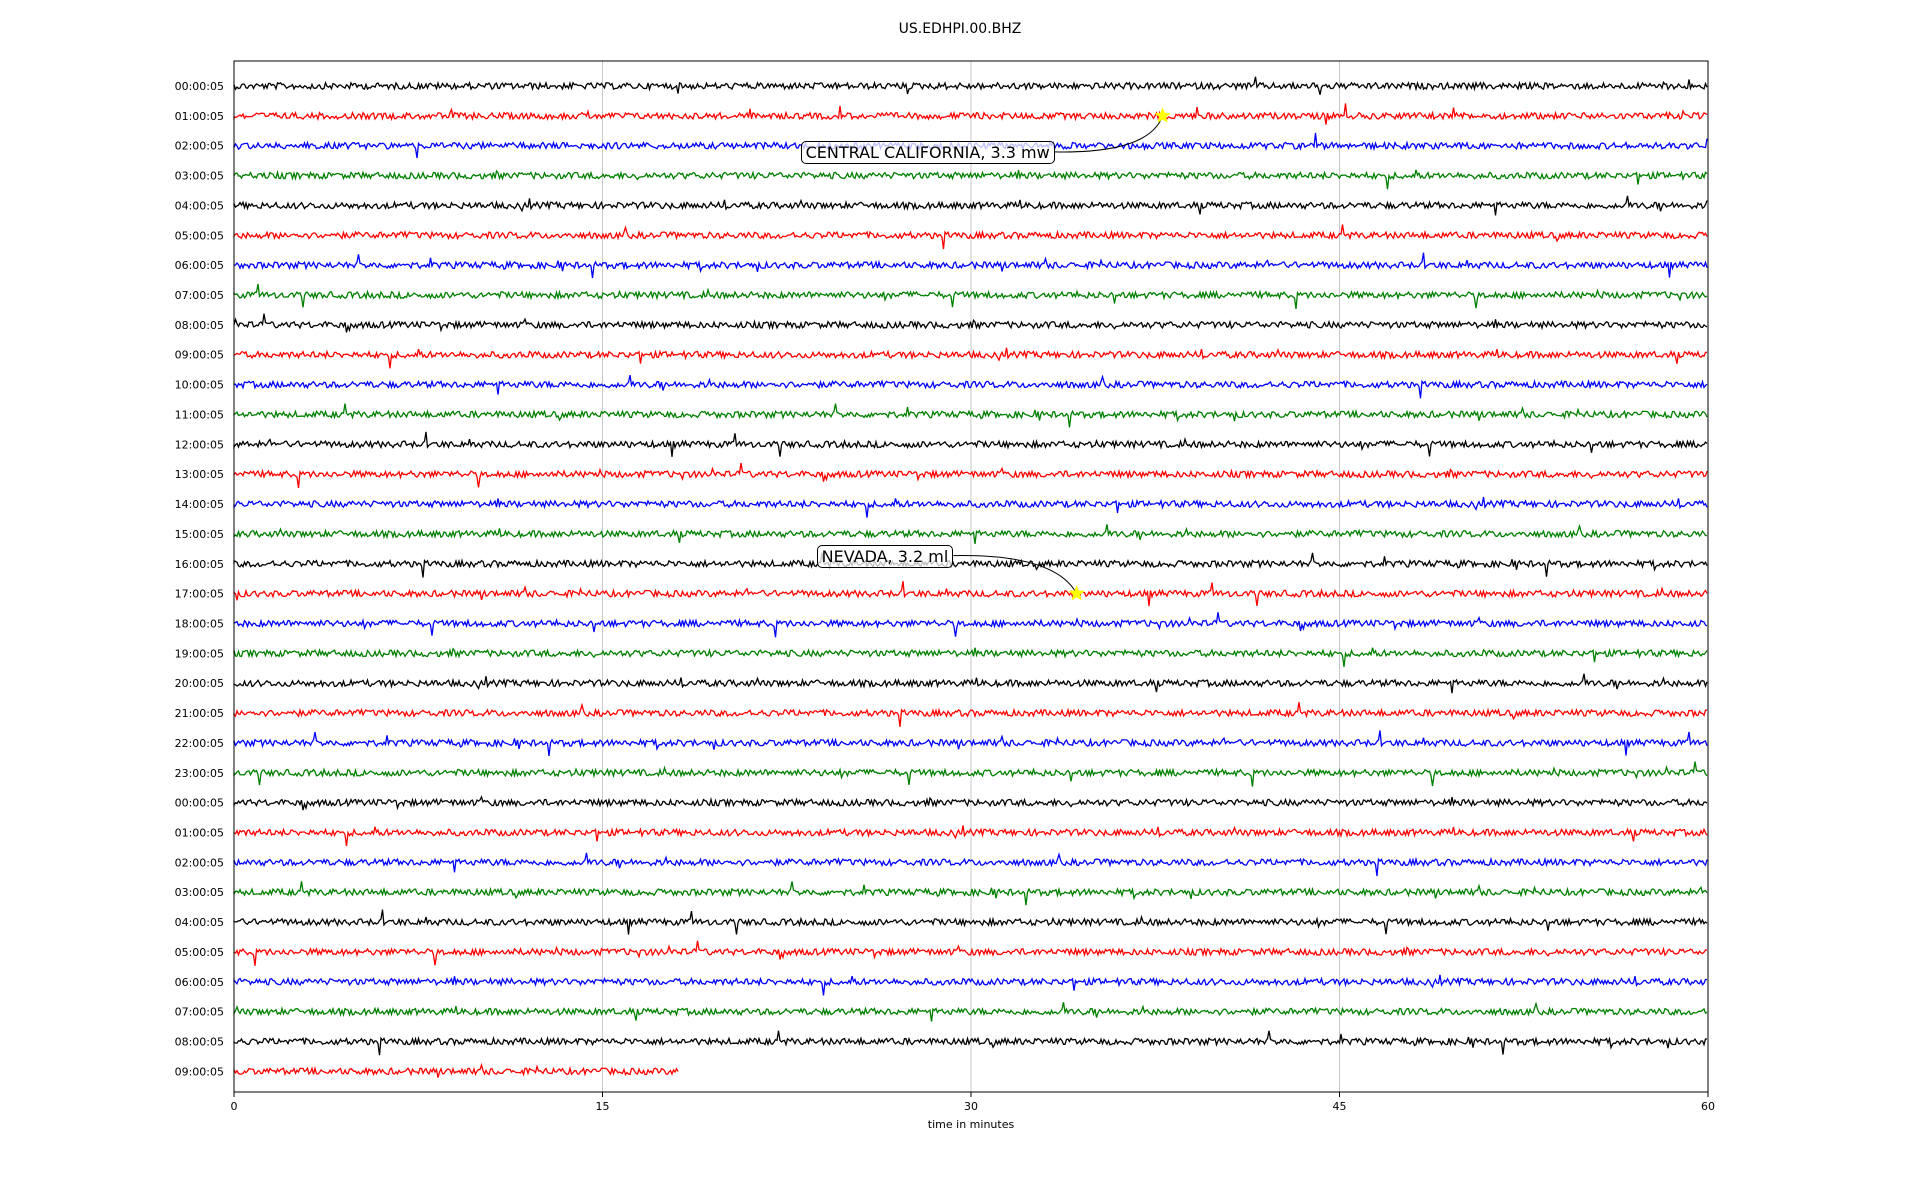 The width and height of the screenshot is (1920, 1200). What do you see at coordinates (199, 623) in the screenshot?
I see `row-label: 18:00:05` at bounding box center [199, 623].